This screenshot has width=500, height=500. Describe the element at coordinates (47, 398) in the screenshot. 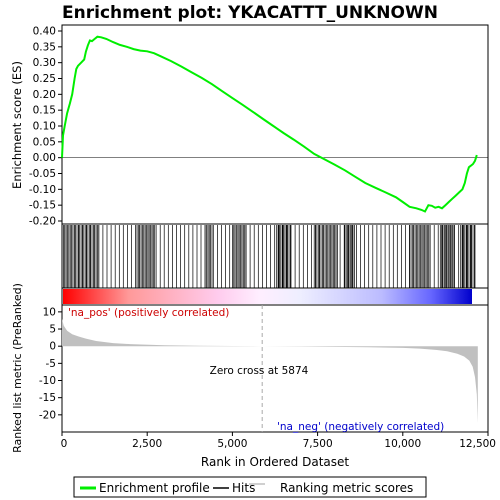

I see `metric-y-tick-label: -15` at that location.